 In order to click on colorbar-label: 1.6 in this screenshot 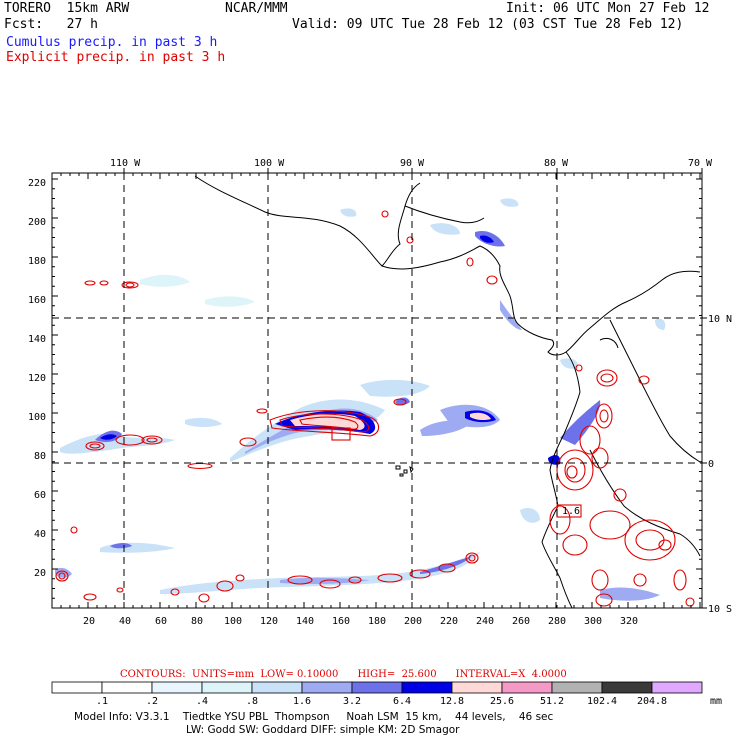, I will do `click(302, 701)`.